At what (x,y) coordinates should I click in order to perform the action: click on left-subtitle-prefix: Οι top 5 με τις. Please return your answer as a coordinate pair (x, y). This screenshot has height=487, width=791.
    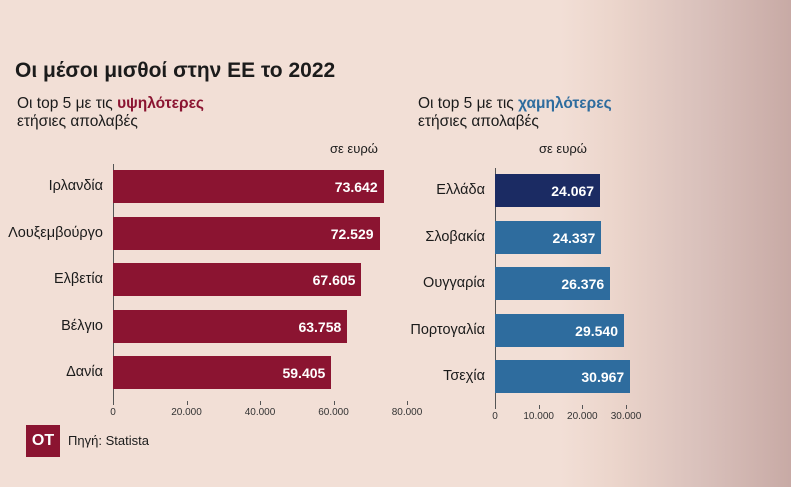
    Looking at the image, I should click on (67, 103).